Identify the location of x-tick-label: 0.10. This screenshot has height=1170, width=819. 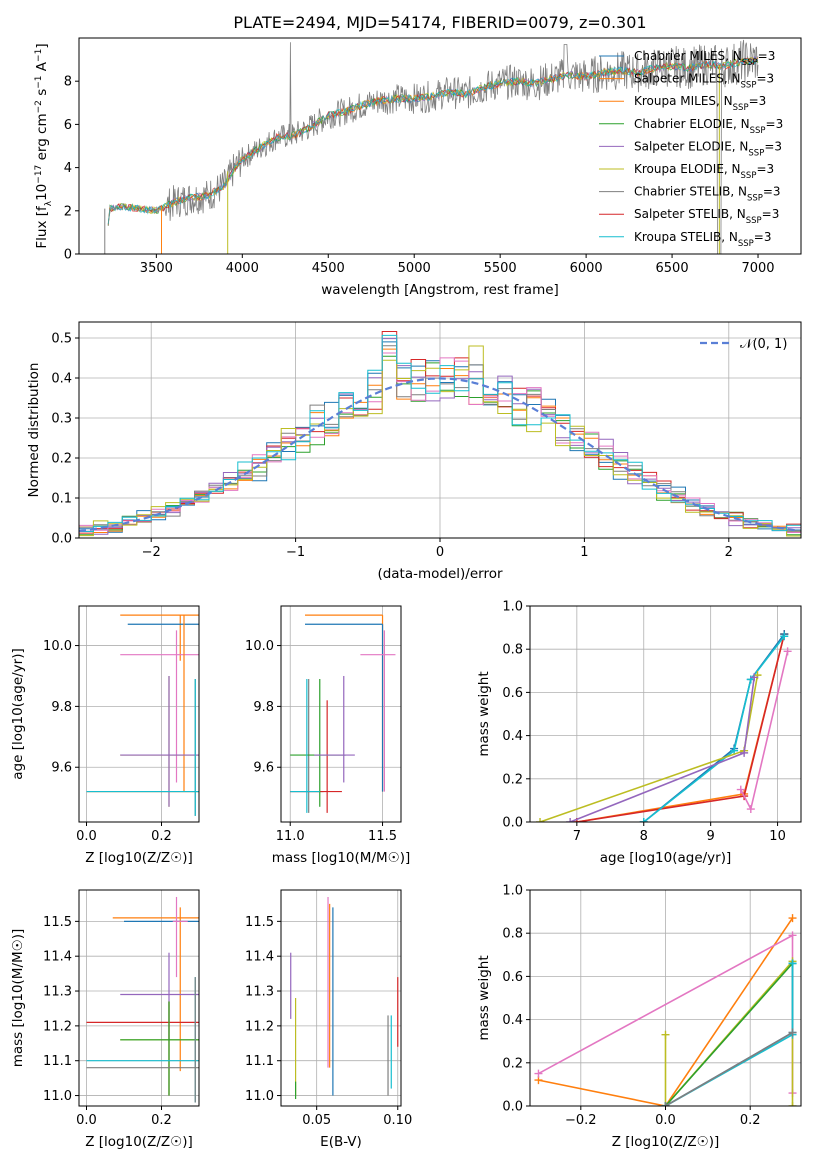
(397, 1120).